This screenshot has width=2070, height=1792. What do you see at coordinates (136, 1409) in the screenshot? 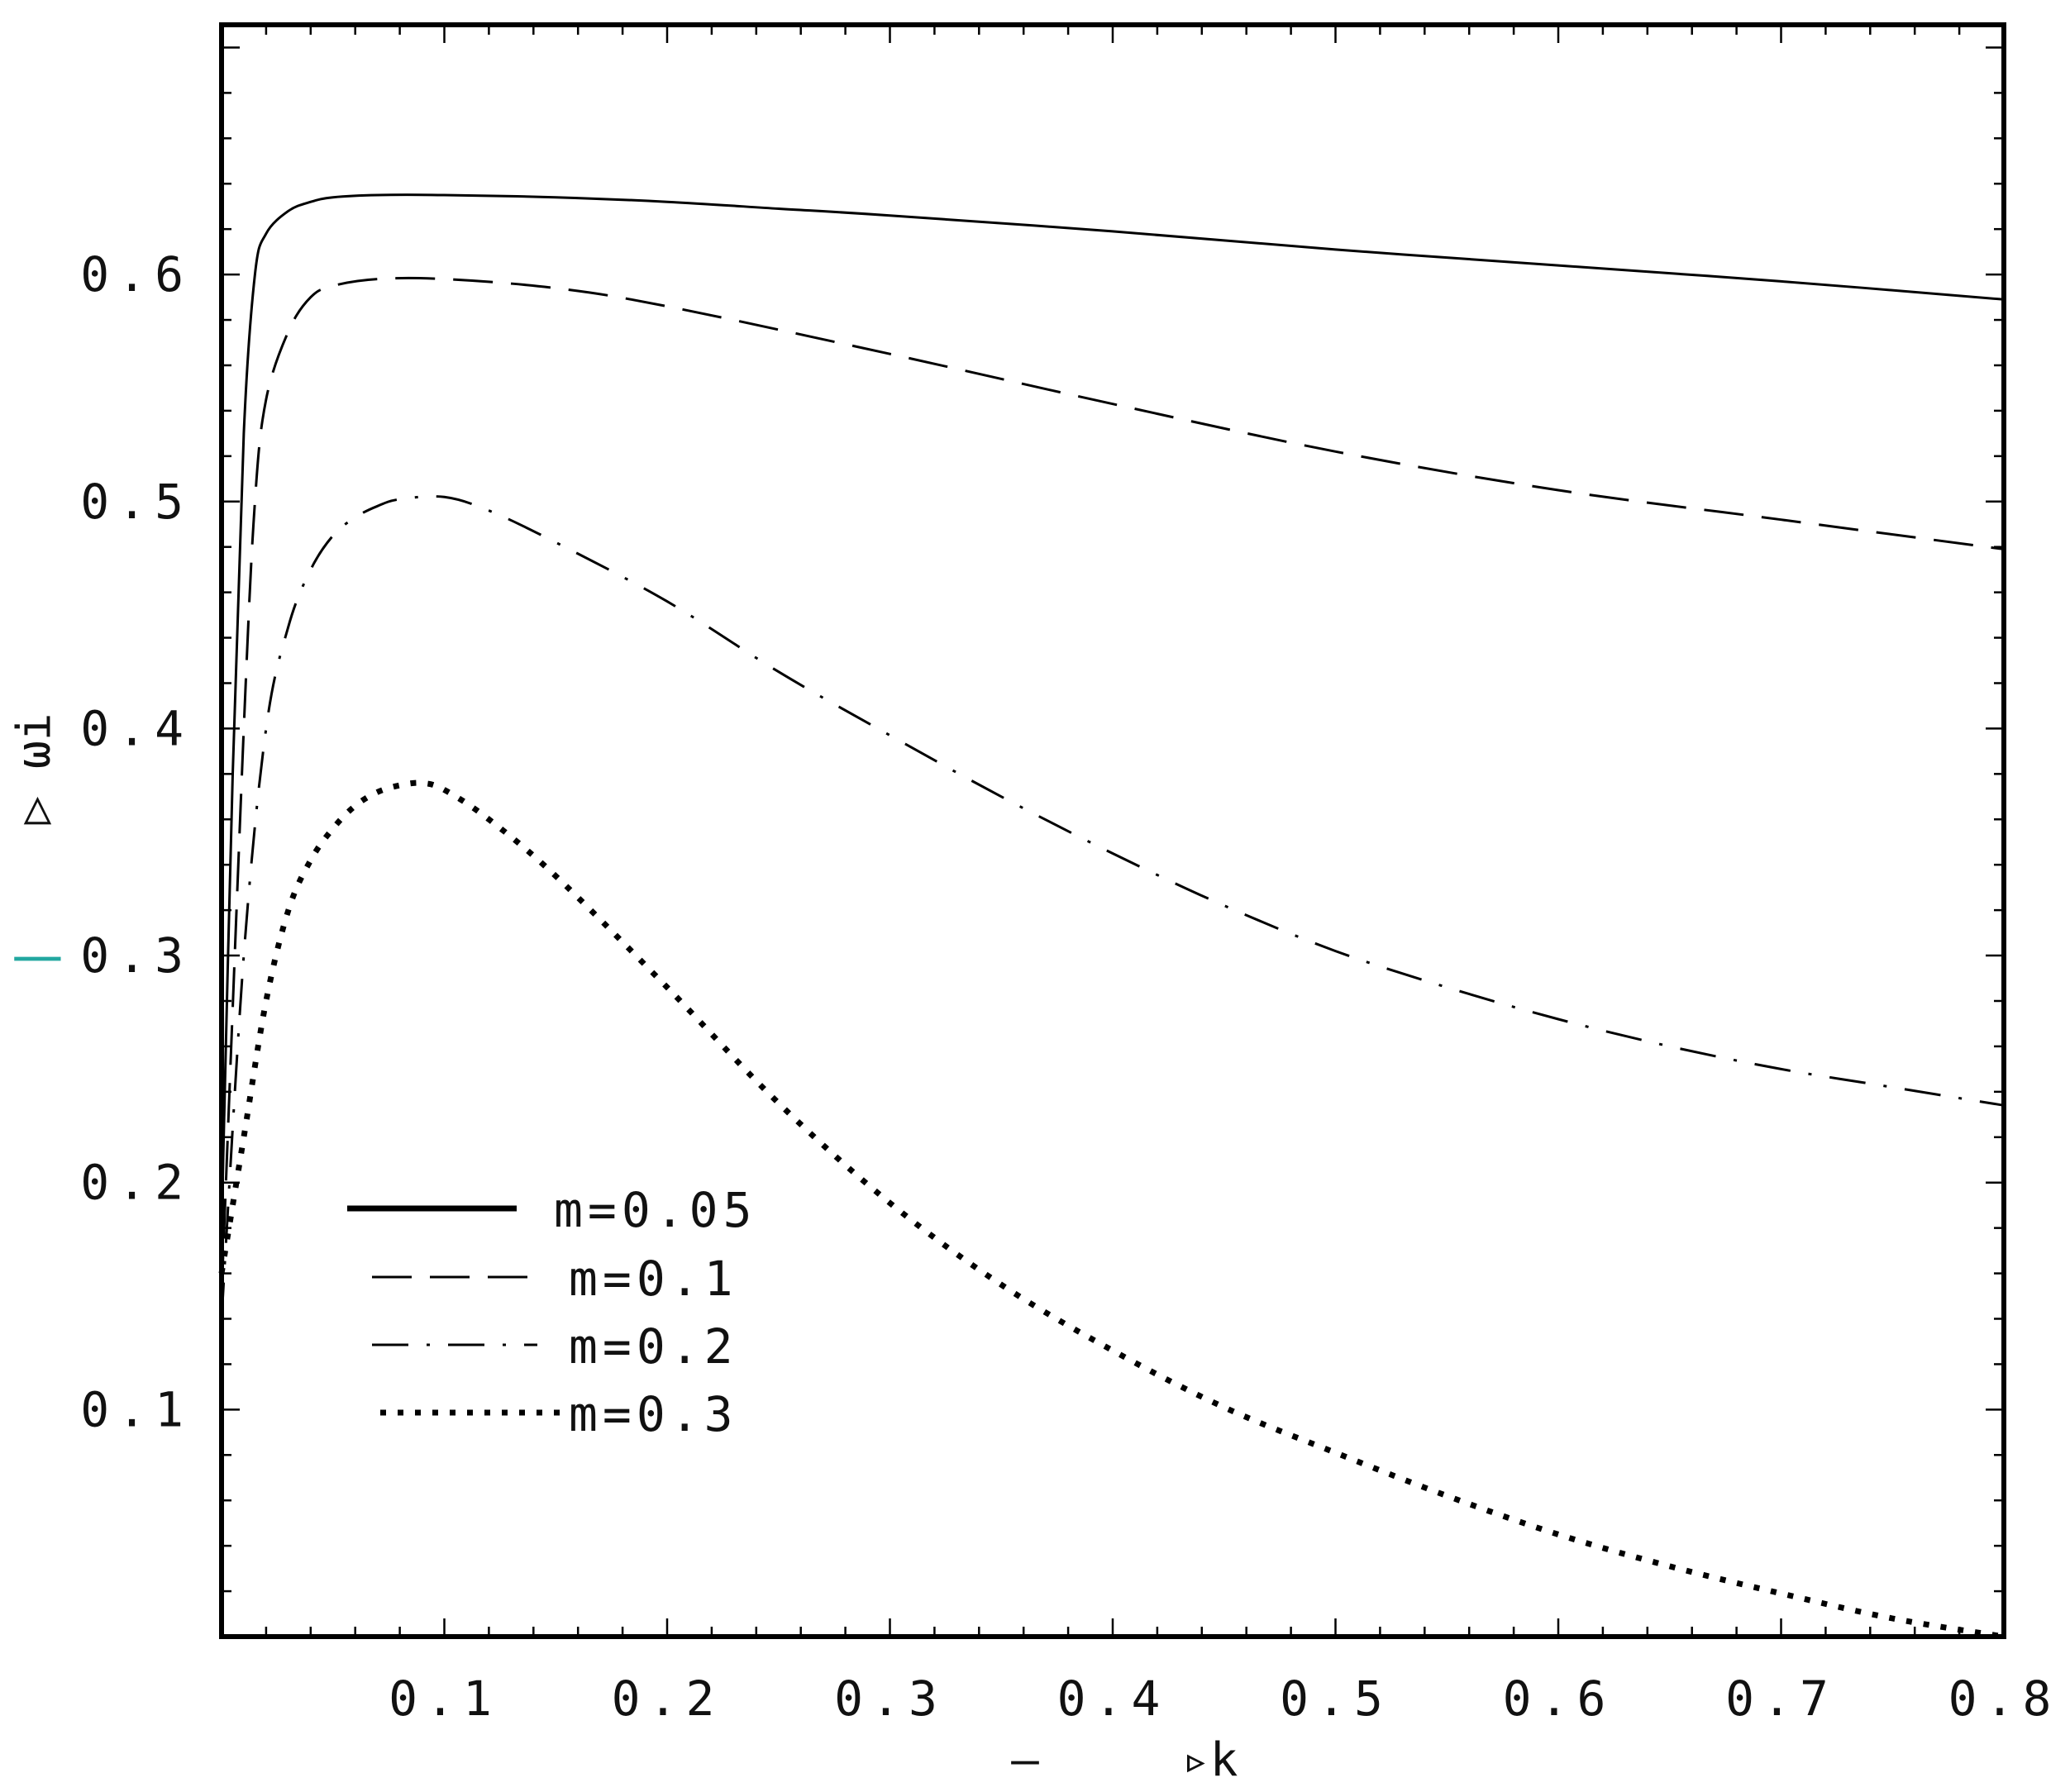
I see `y-tick-label: 0.1` at bounding box center [136, 1409].